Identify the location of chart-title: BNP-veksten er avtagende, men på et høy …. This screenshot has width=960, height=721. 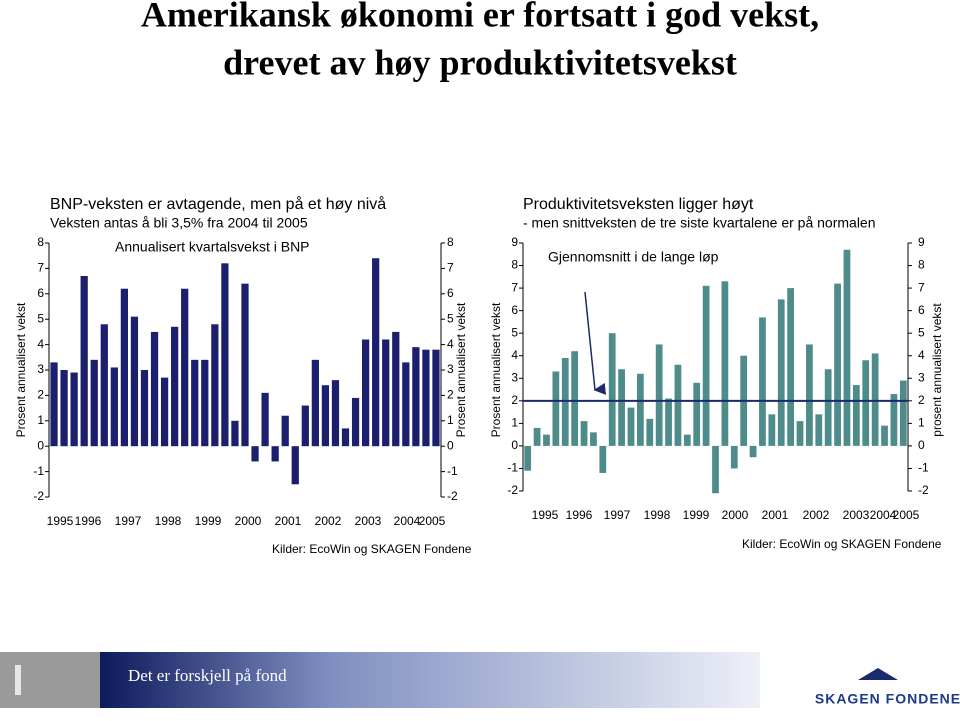
(218, 204).